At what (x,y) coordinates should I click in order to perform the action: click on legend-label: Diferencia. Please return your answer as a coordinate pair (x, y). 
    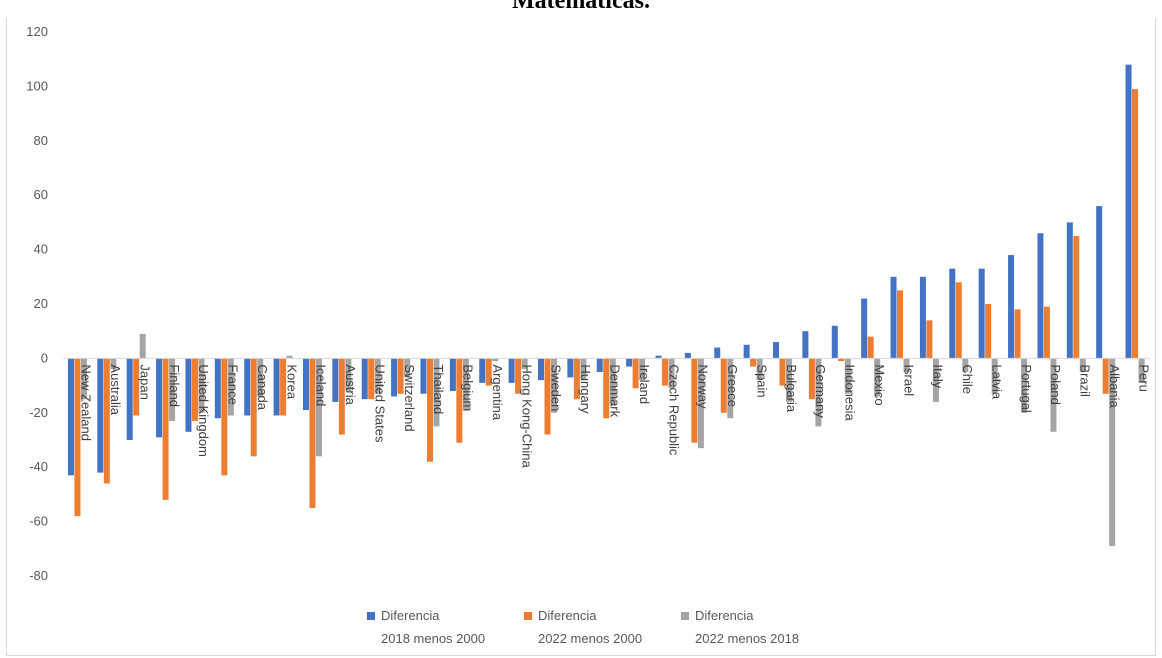
    Looking at the image, I should click on (567, 615).